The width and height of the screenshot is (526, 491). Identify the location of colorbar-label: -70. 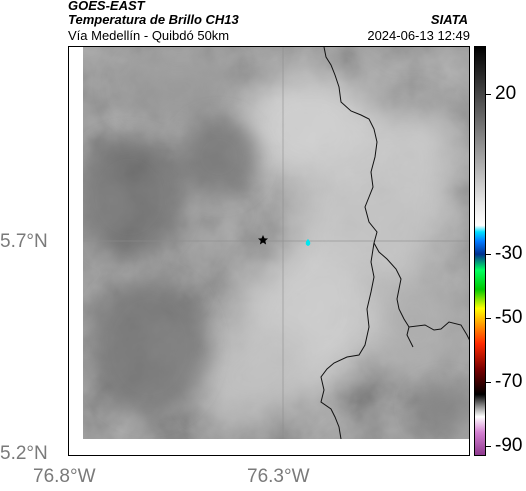
(509, 382).